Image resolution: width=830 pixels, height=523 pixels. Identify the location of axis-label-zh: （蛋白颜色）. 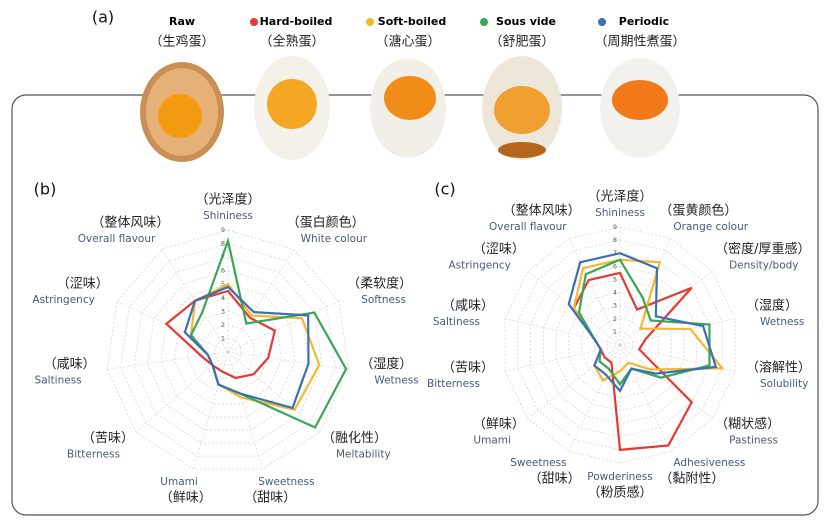
(326, 222).